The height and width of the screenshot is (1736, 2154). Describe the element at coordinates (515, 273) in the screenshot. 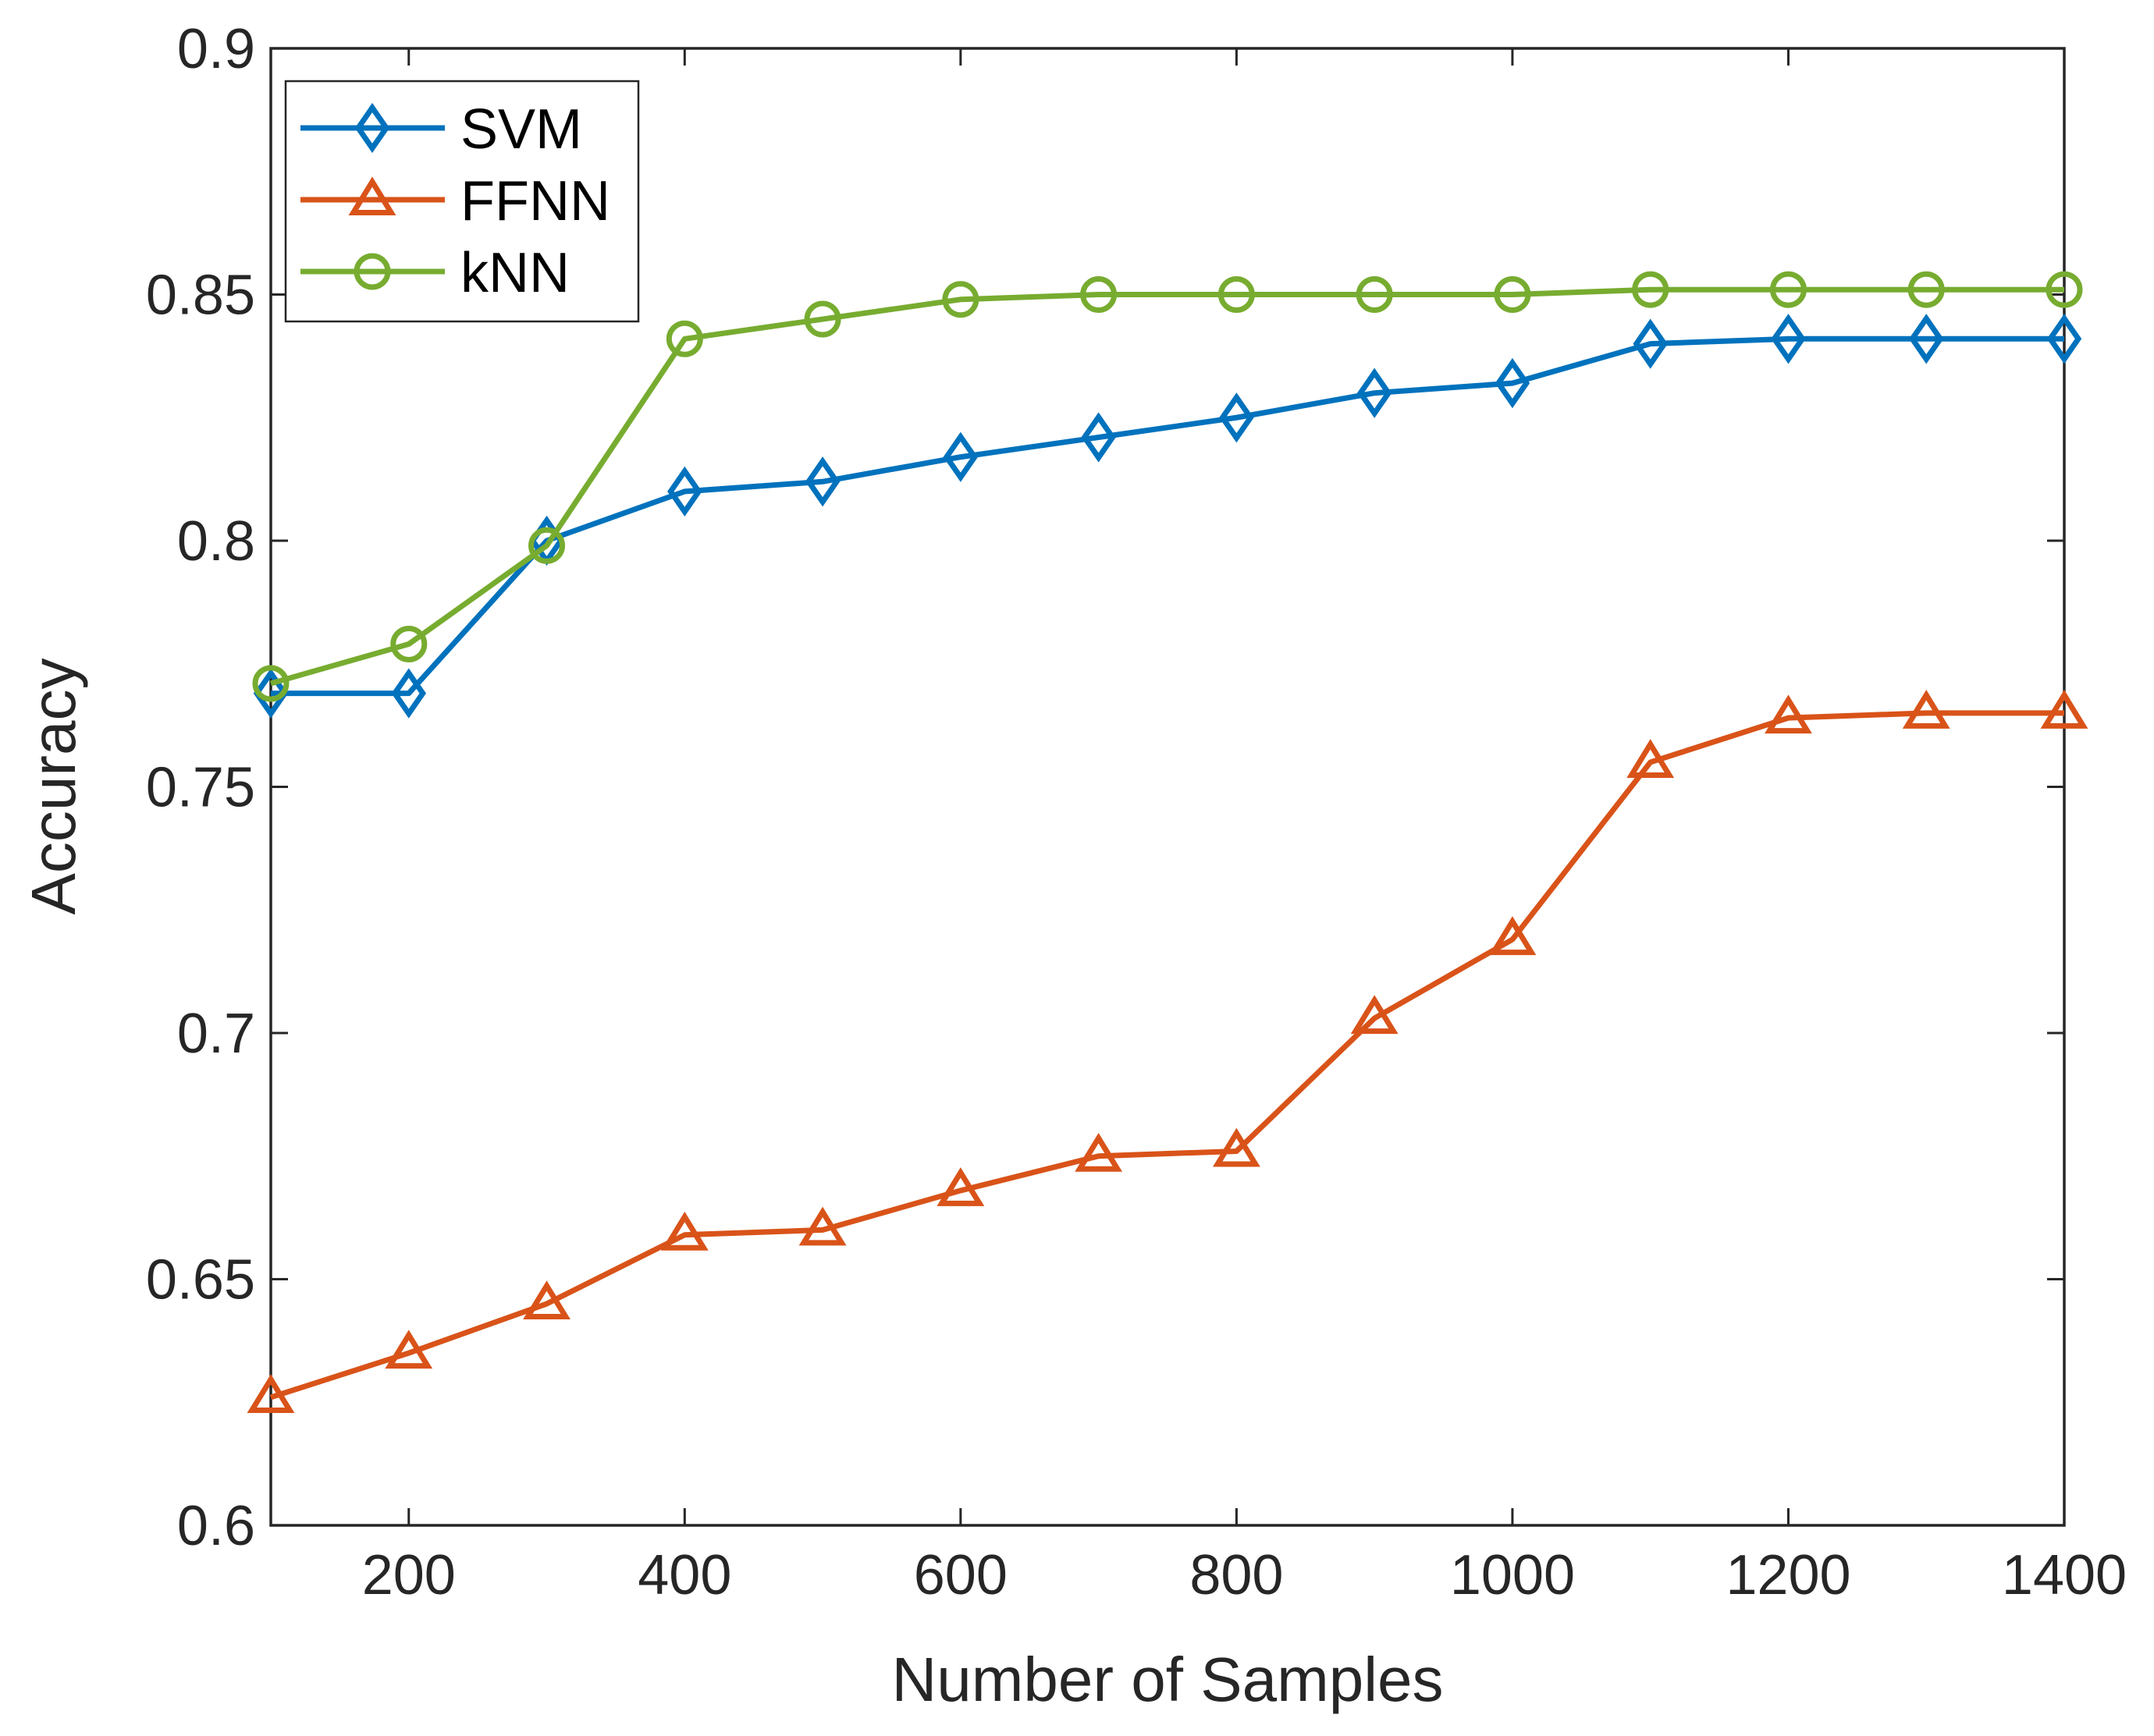

I see `legend-label: kNN` at that location.